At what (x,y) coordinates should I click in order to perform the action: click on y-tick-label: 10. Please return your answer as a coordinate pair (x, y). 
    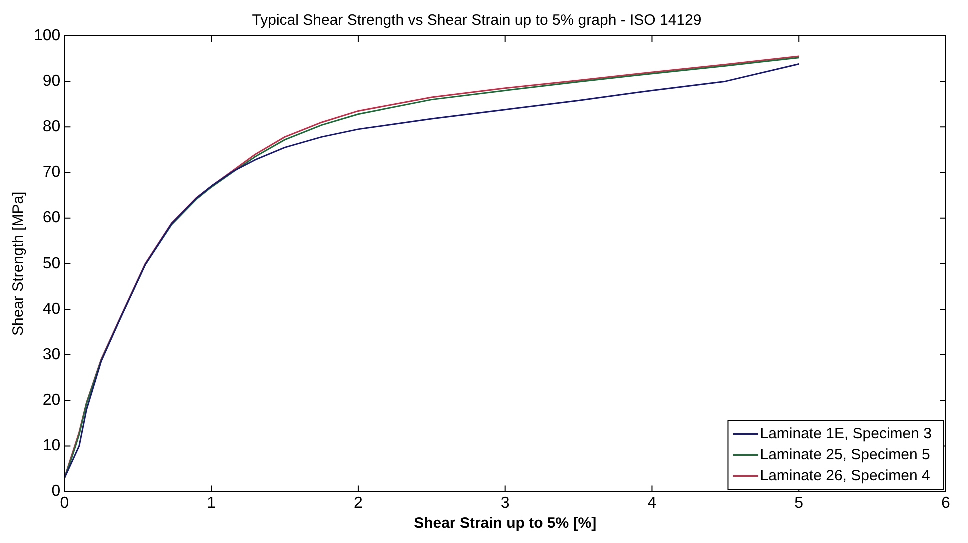
    Looking at the image, I should click on (51, 446).